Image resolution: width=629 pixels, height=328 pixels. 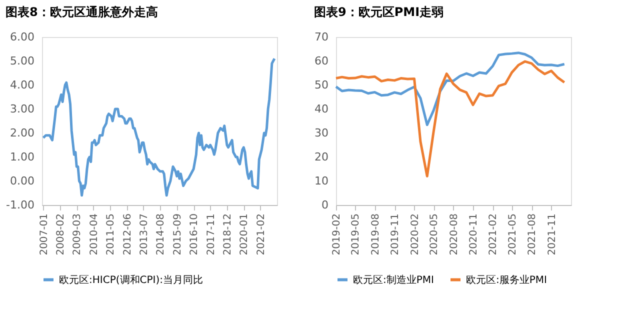 What do you see at coordinates (325, 205) in the screenshot?
I see `y-tick-label: 0` at bounding box center [325, 205].